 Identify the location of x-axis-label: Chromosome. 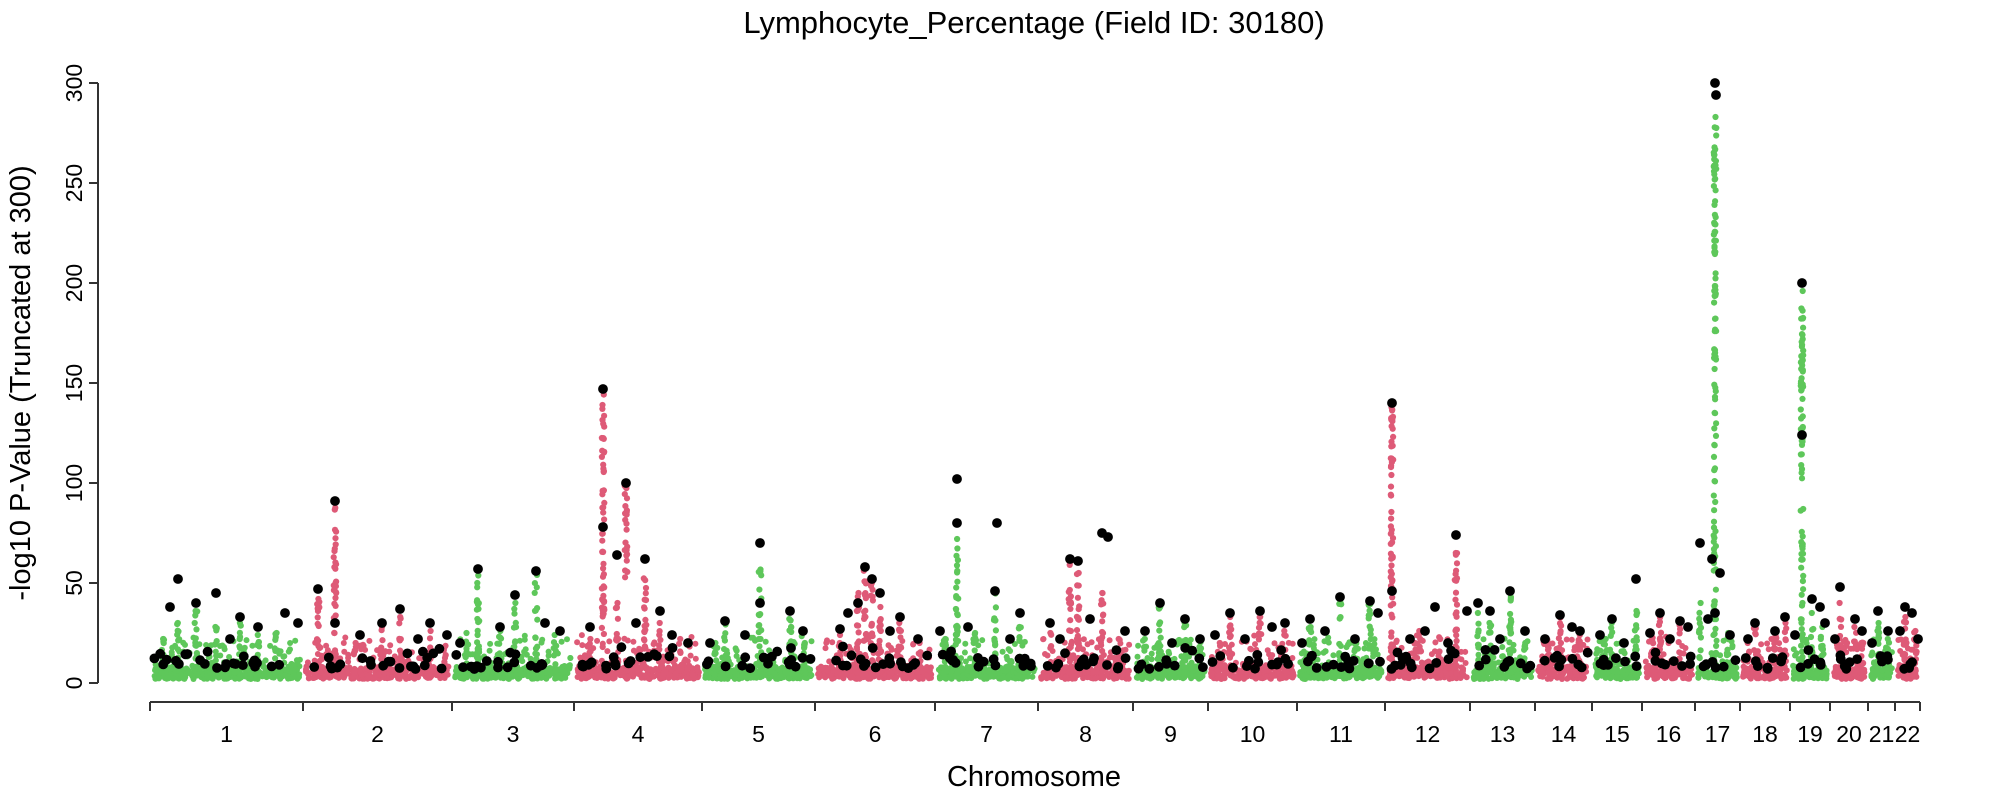
(1034, 777).